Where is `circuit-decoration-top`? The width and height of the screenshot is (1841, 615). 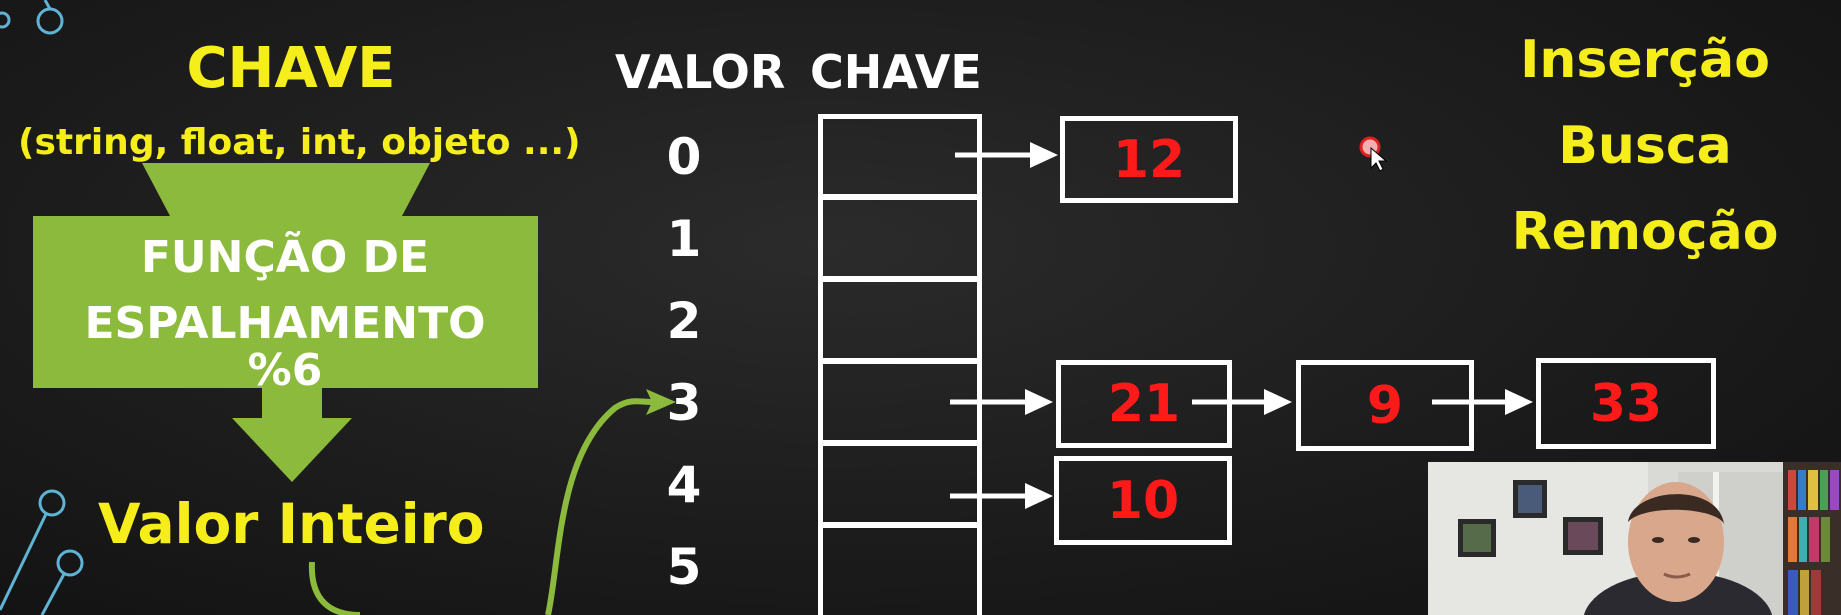 circuit-decoration-top is located at coordinates (32, 17).